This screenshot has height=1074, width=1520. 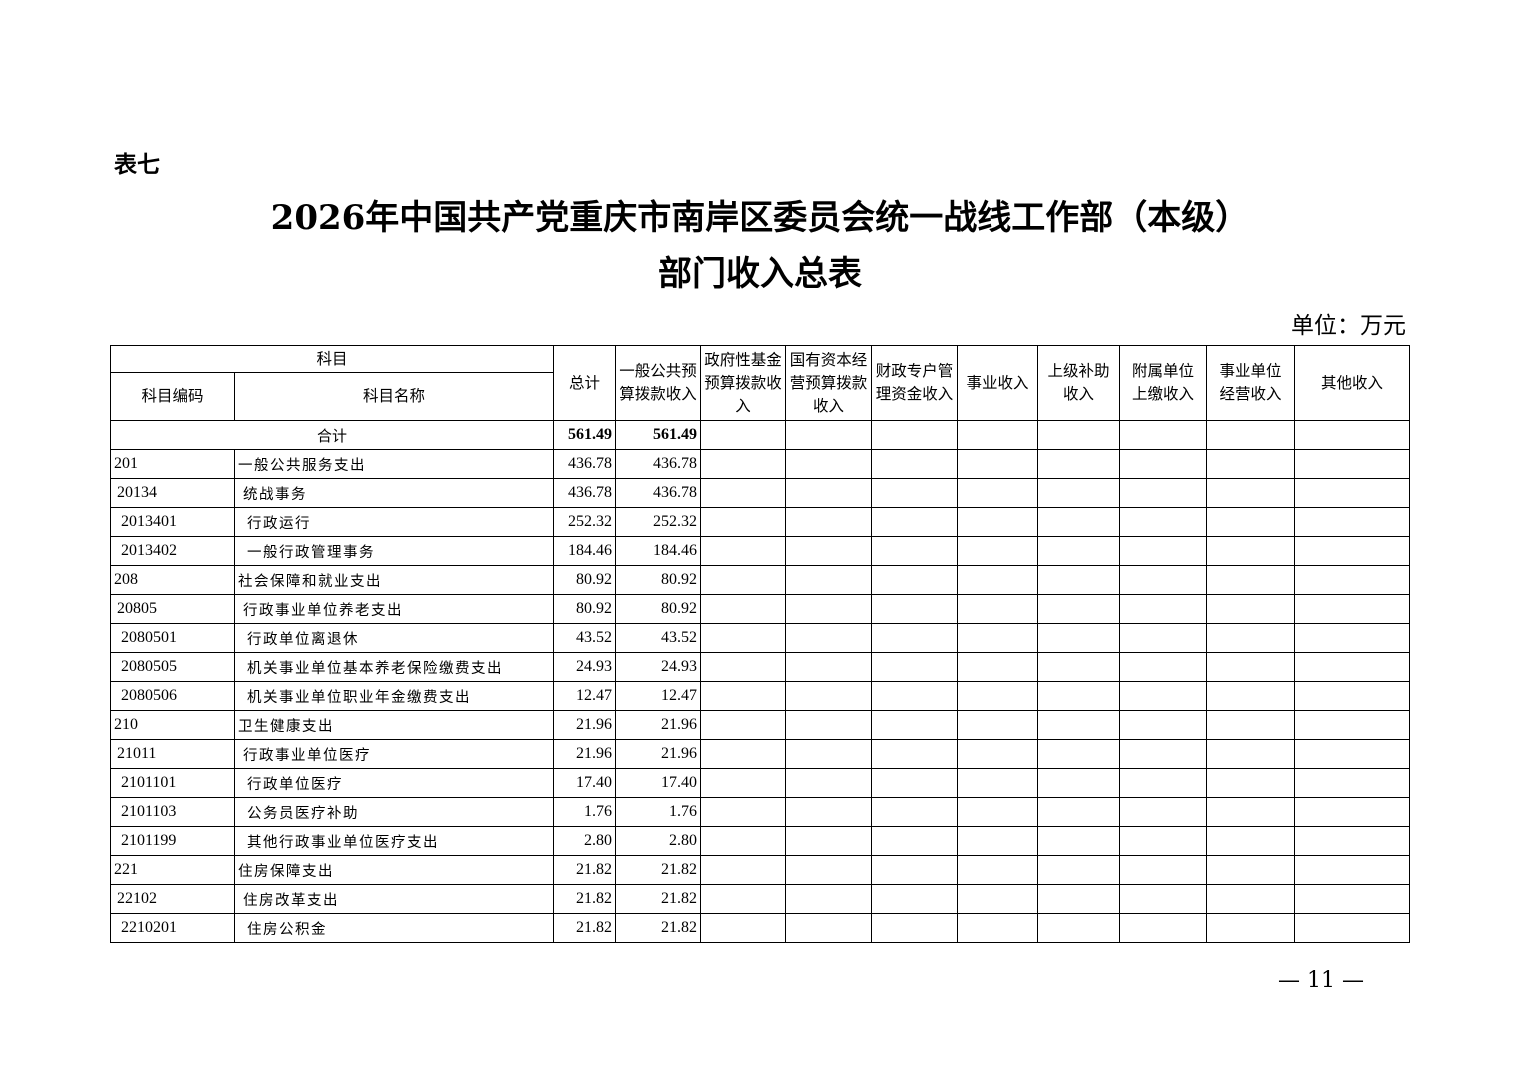 What do you see at coordinates (172, 928) in the screenshot?
I see `row-code: 2210201` at bounding box center [172, 928].